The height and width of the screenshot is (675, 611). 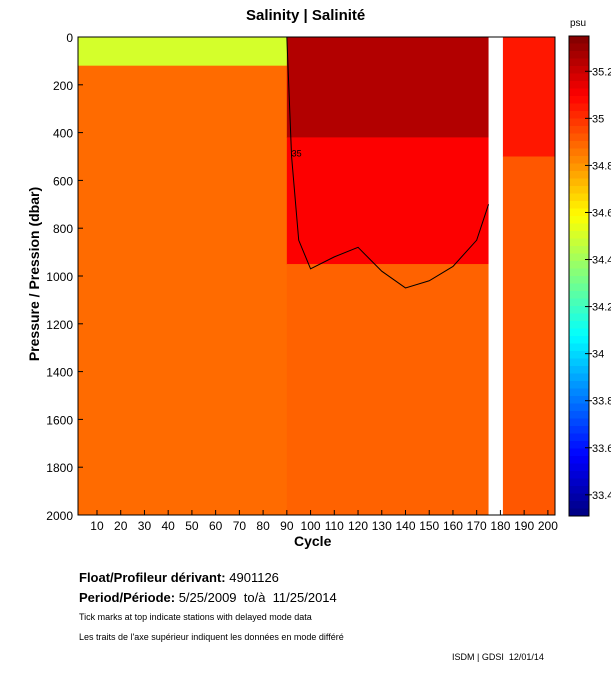 I want to click on y-tick-label: 0, so click(x=69, y=38).